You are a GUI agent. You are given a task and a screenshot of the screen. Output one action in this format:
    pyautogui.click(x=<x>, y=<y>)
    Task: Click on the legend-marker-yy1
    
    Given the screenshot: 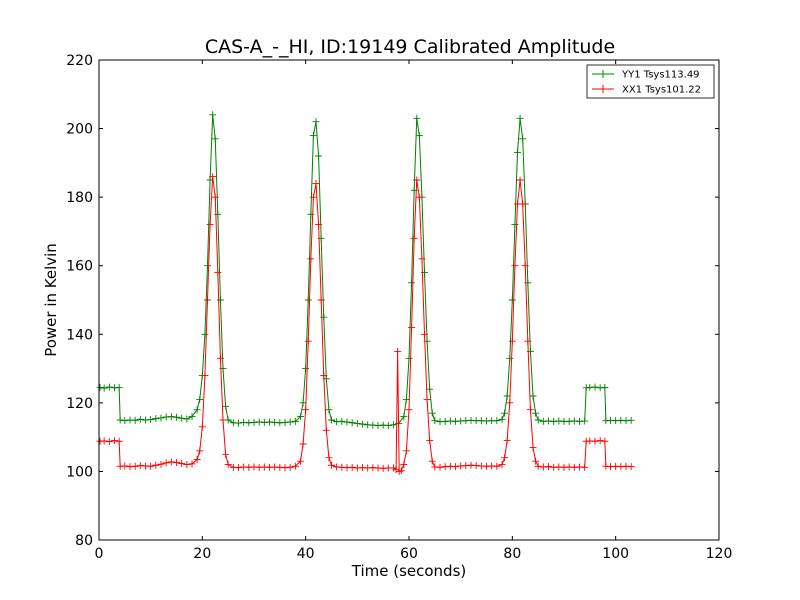 What is the action you would take?
    pyautogui.click(x=603, y=74)
    